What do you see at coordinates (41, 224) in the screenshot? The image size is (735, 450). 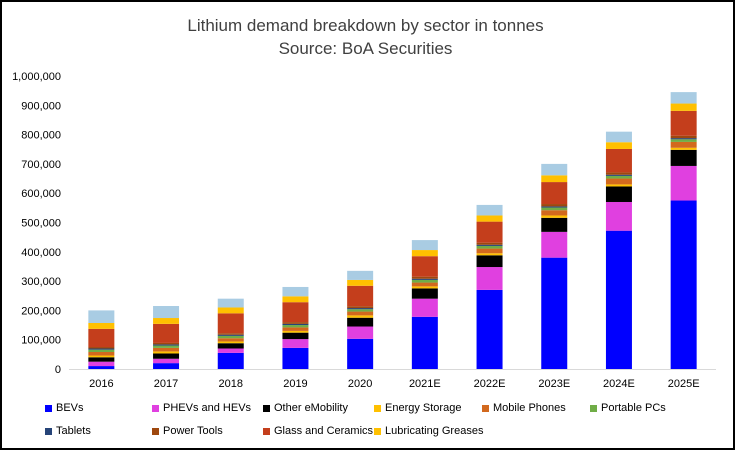 I see `y-tick-label: 500,000` at bounding box center [41, 224].